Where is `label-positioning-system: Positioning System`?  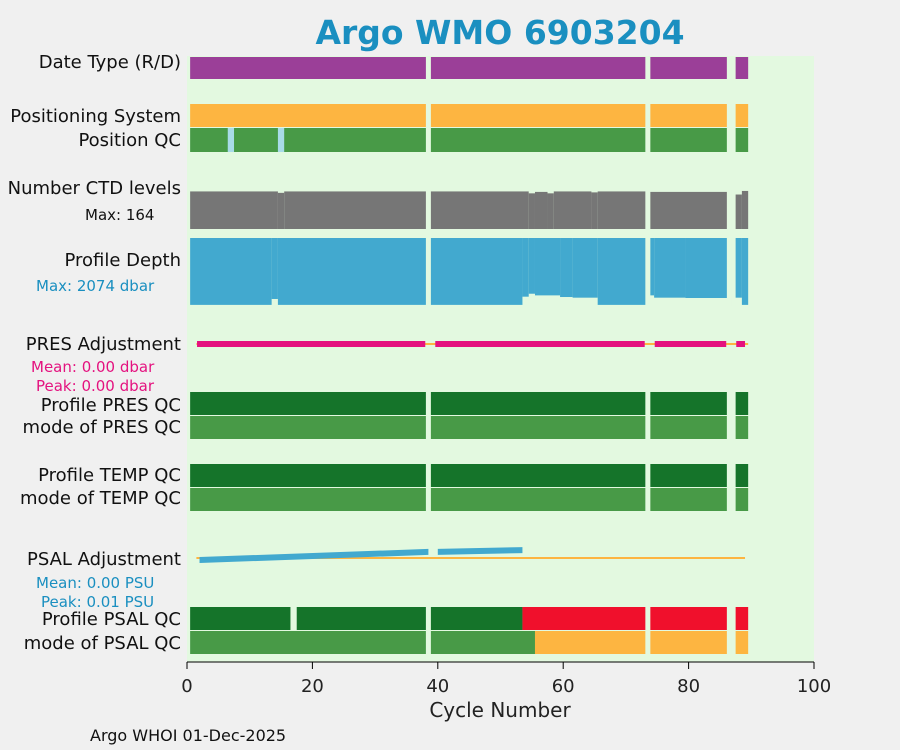
label-positioning-system: Positioning System is located at coordinates (95, 116).